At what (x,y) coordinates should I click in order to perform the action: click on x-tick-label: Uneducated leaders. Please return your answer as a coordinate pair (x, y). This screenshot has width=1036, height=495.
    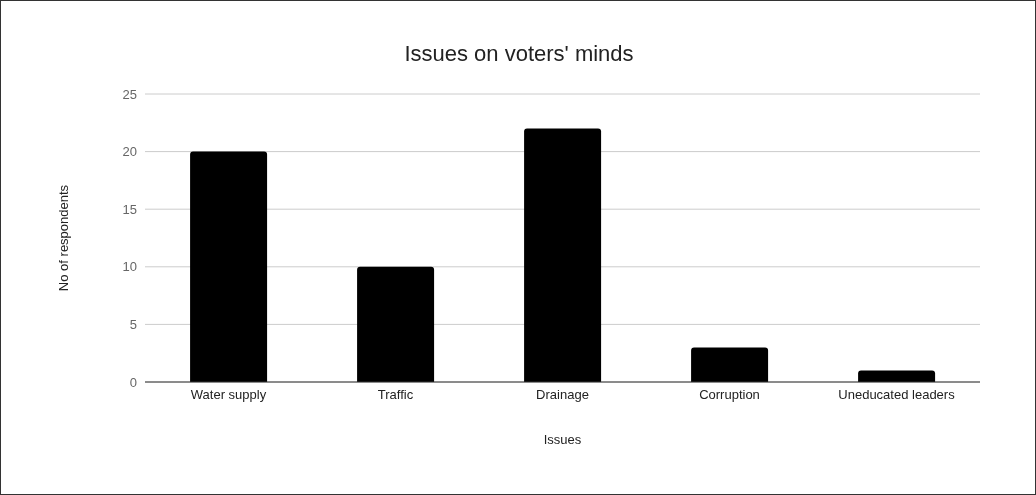
    Looking at the image, I should click on (897, 395).